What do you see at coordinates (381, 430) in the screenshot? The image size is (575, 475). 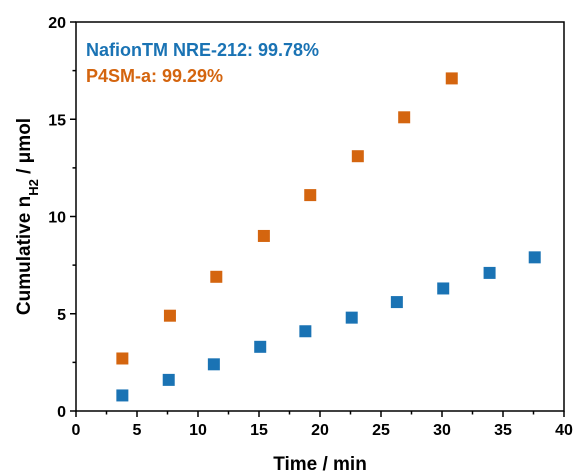 I see `x-tick-label: 25` at bounding box center [381, 430].